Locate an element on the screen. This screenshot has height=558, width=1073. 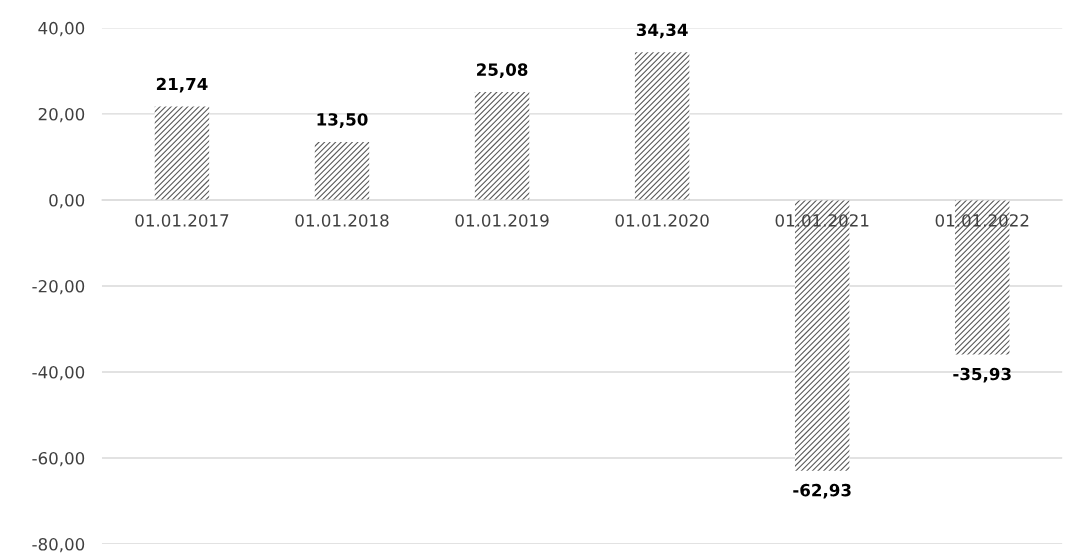
x-tick-label: 01.01.2018 is located at coordinates (342, 220).